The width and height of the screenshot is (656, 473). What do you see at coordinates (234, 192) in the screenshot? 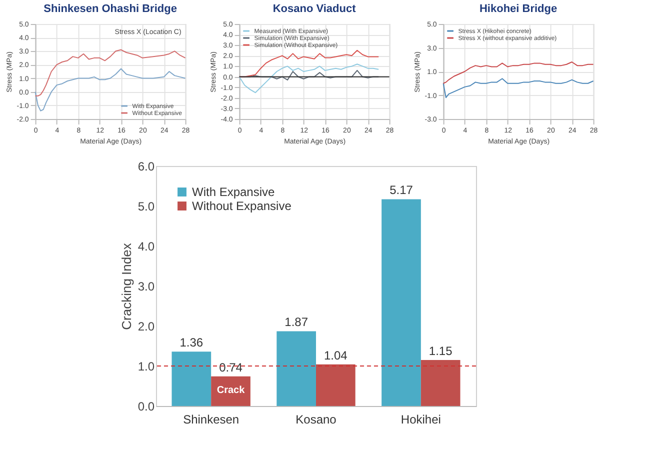
I see `legend-label: With Expansive` at bounding box center [234, 192].